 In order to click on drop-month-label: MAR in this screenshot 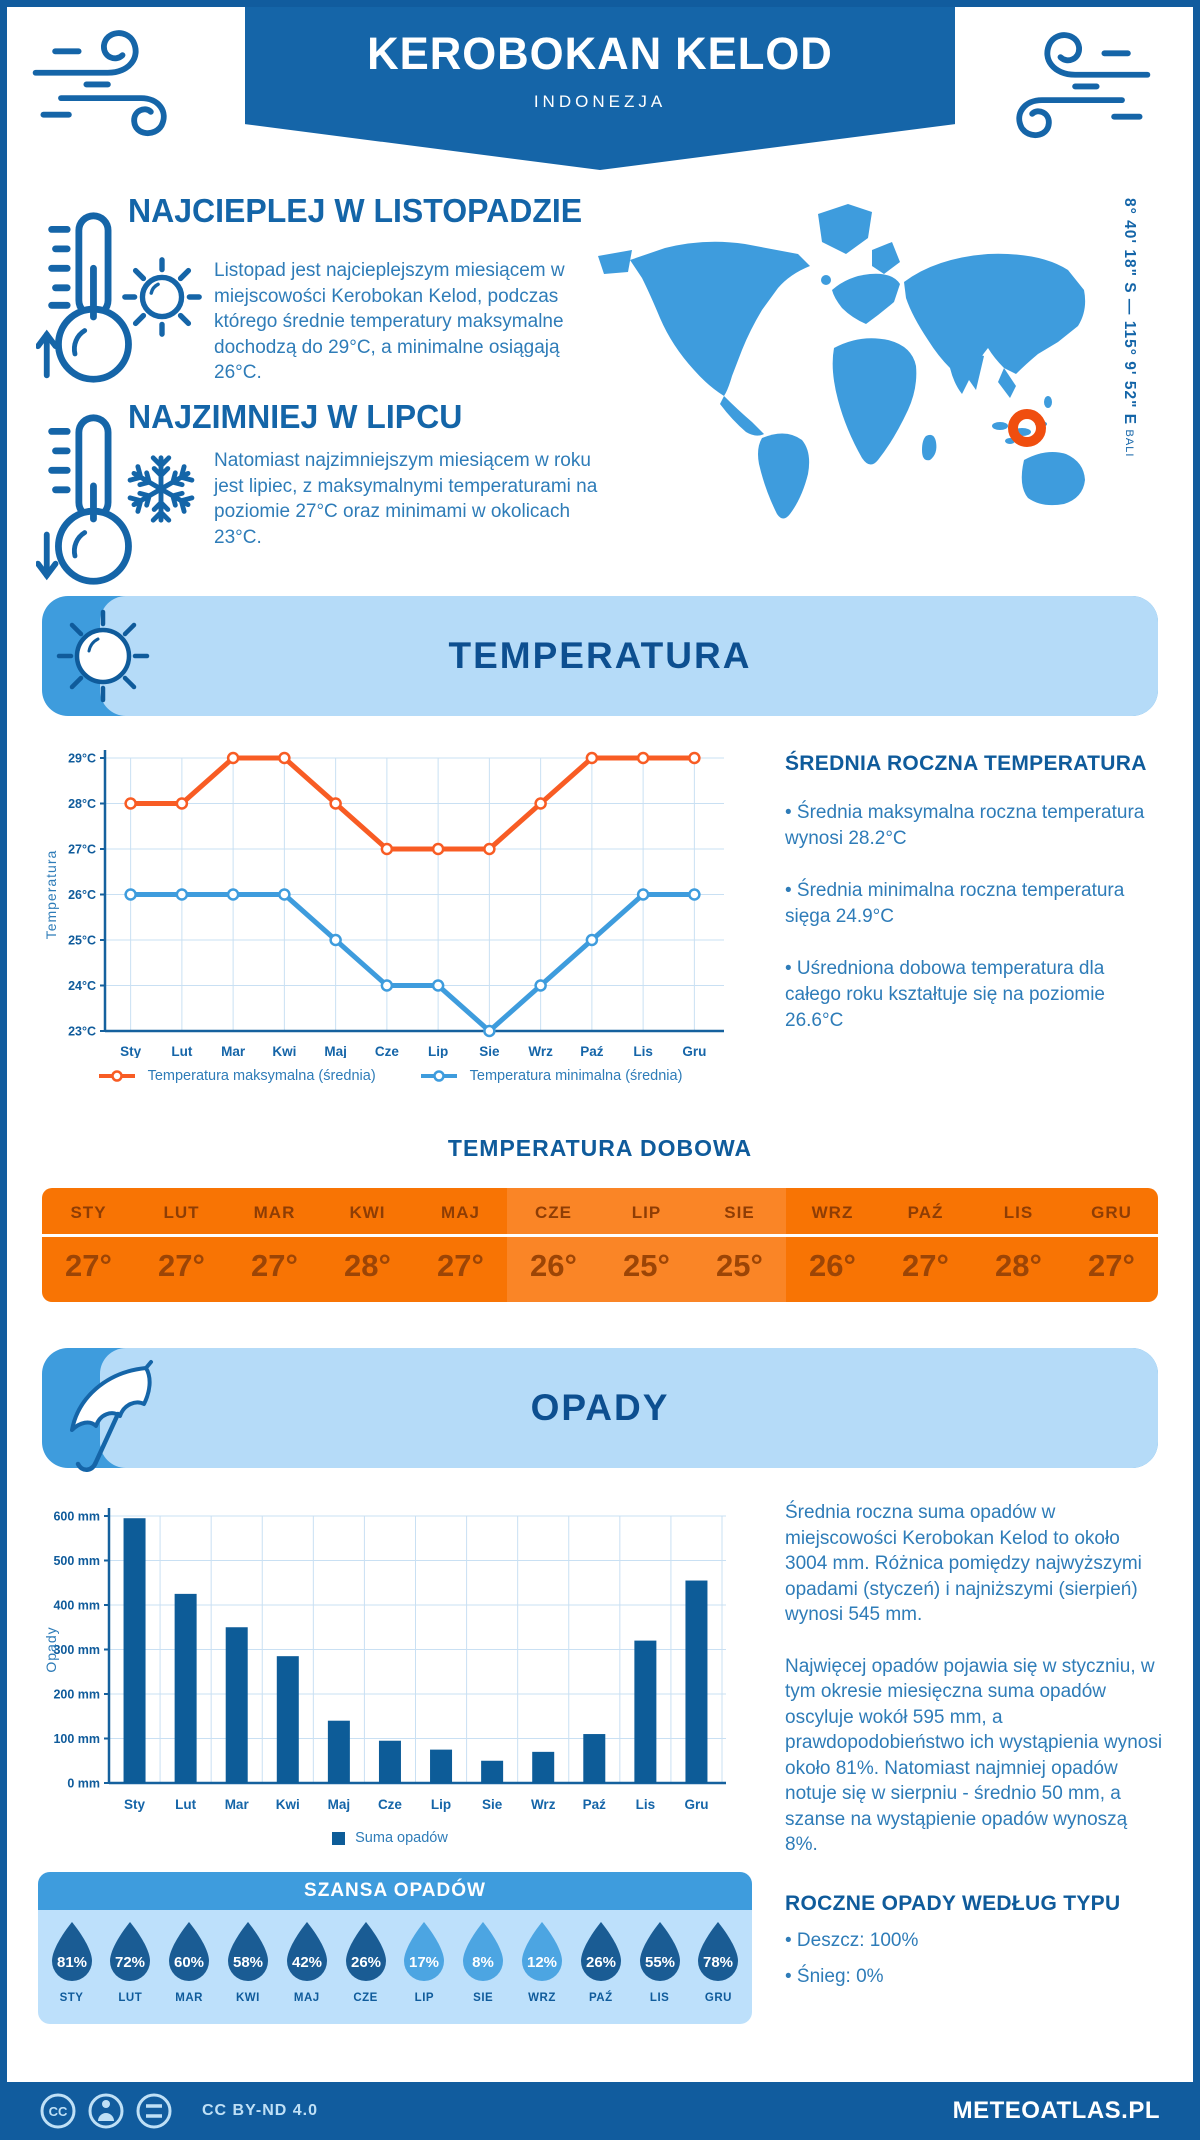, I will do `click(189, 1998)`.